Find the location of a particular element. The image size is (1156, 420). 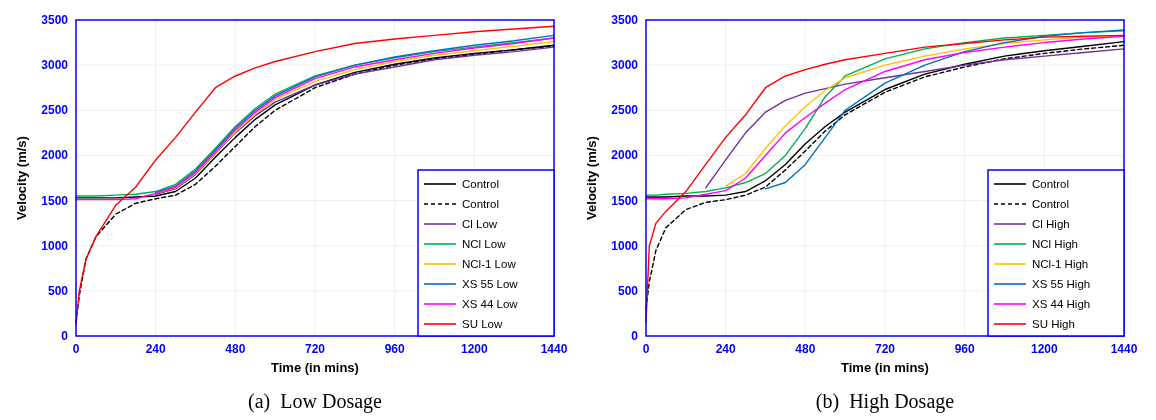

legend-label: XS 55 High is located at coordinates (1061, 284).